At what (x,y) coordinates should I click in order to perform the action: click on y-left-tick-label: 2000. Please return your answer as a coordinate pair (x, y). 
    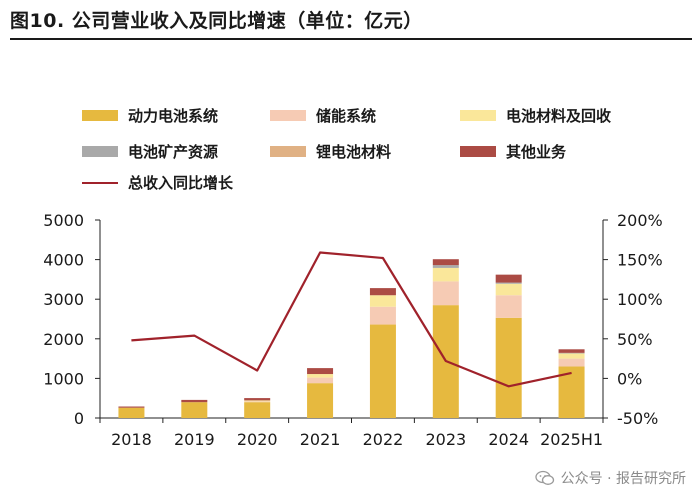
    Looking at the image, I should click on (63, 339).